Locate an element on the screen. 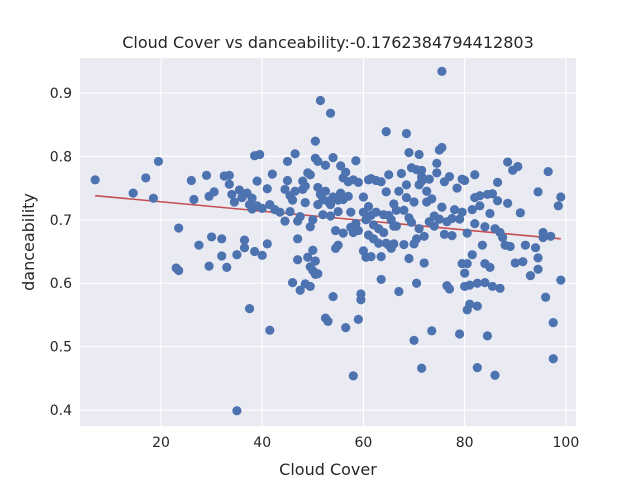  y-tick-labels: 0.4 0.5 0.6 0.7 0.8 0.9 is located at coordinates (61, 252).